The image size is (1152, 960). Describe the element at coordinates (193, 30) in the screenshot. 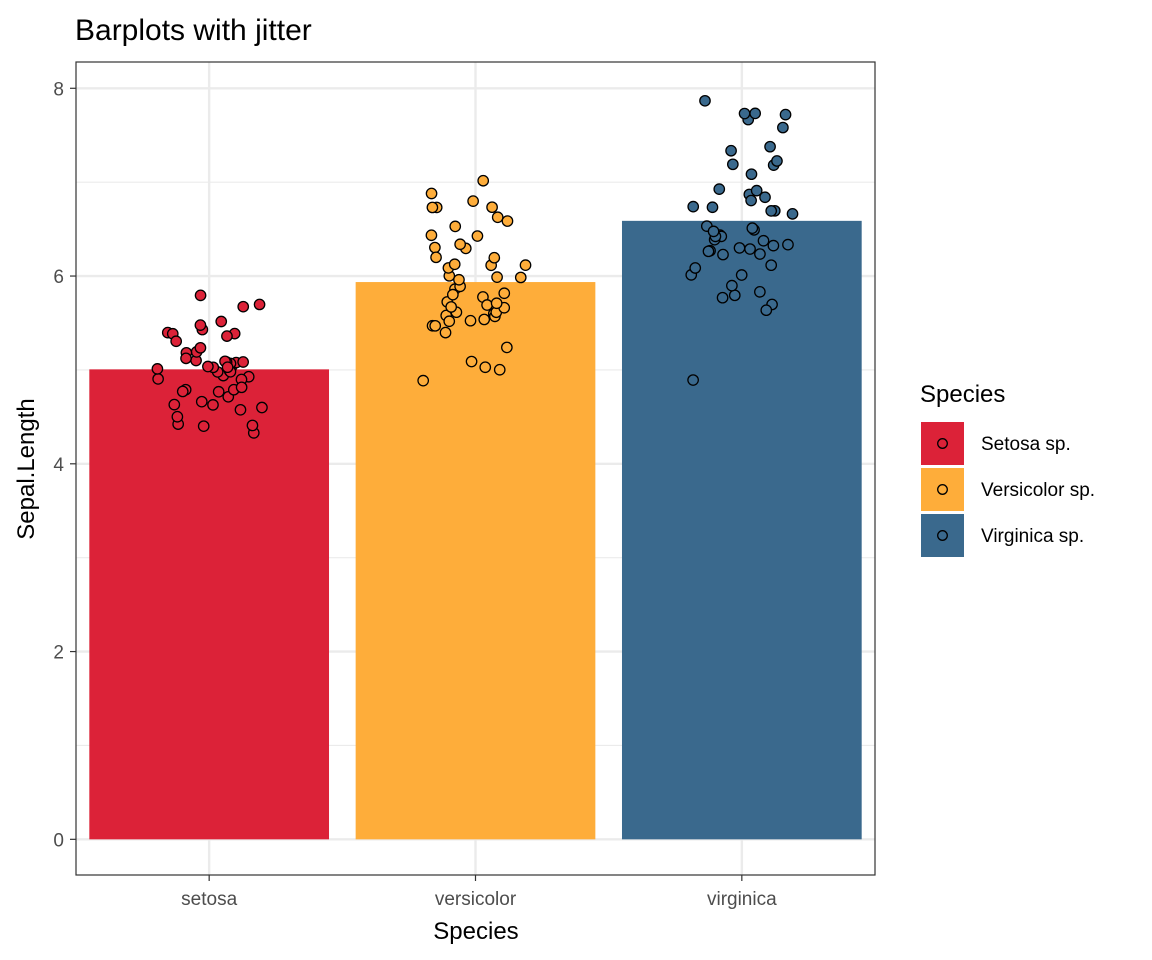

I see `chart-title: Barplots with jitter` at that location.